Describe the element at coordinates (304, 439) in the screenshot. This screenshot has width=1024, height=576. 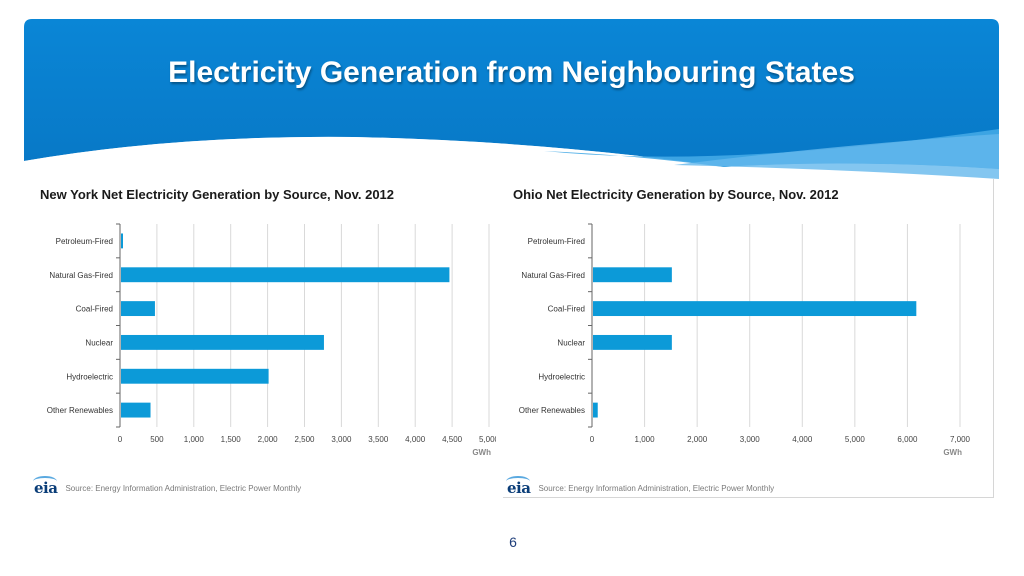
I see `x-tick-label: 2,500` at that location.